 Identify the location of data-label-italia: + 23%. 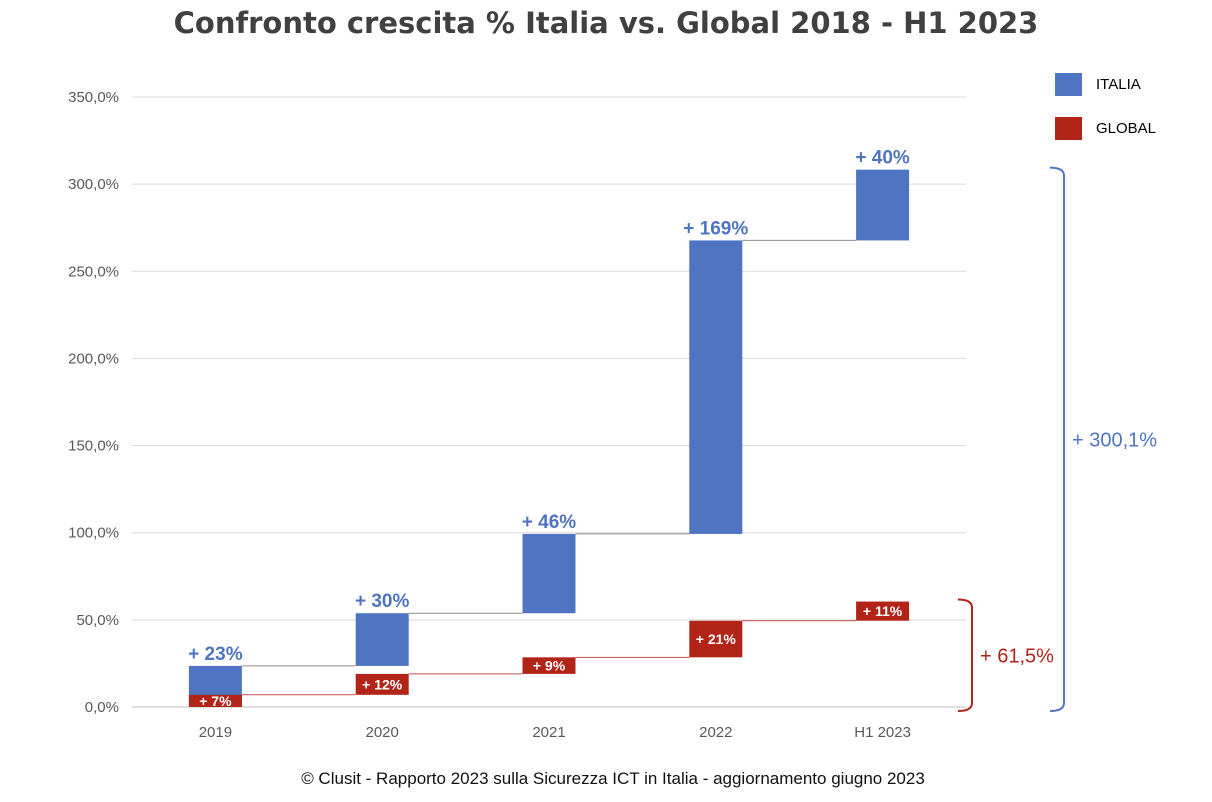
(215, 654).